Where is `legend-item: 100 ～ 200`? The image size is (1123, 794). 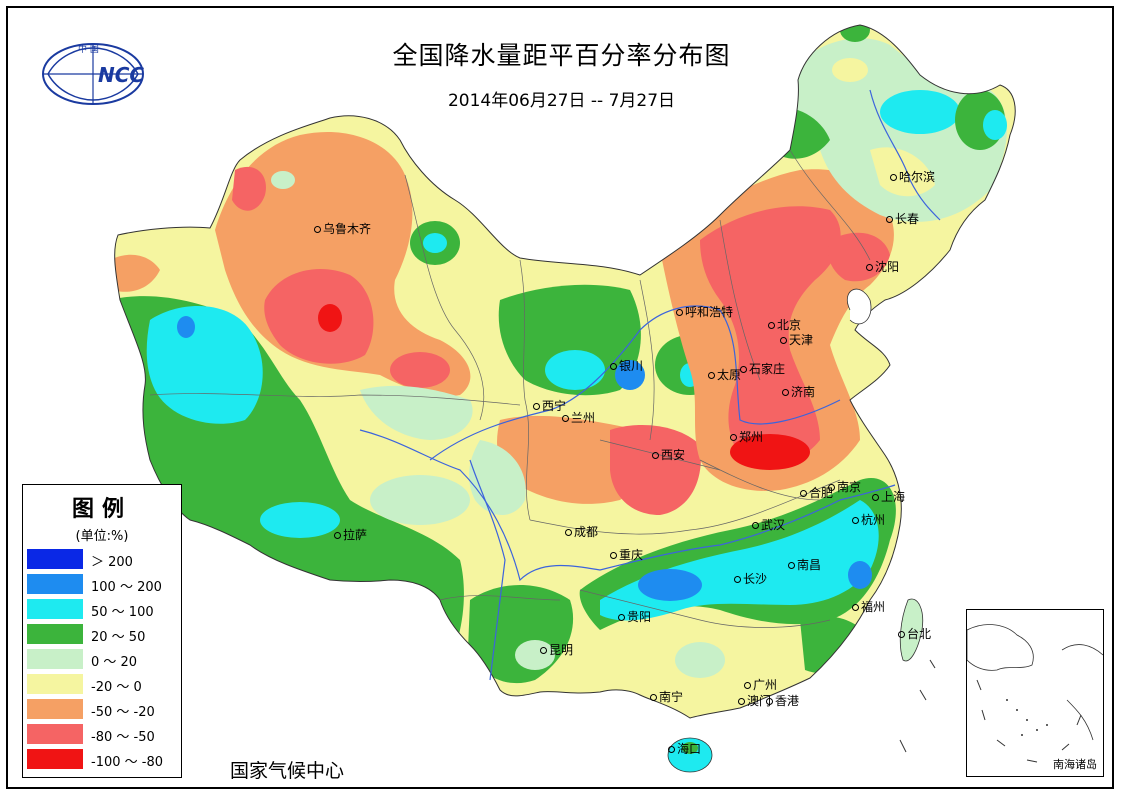 legend-item: 100 ～ 200 is located at coordinates (103, 584).